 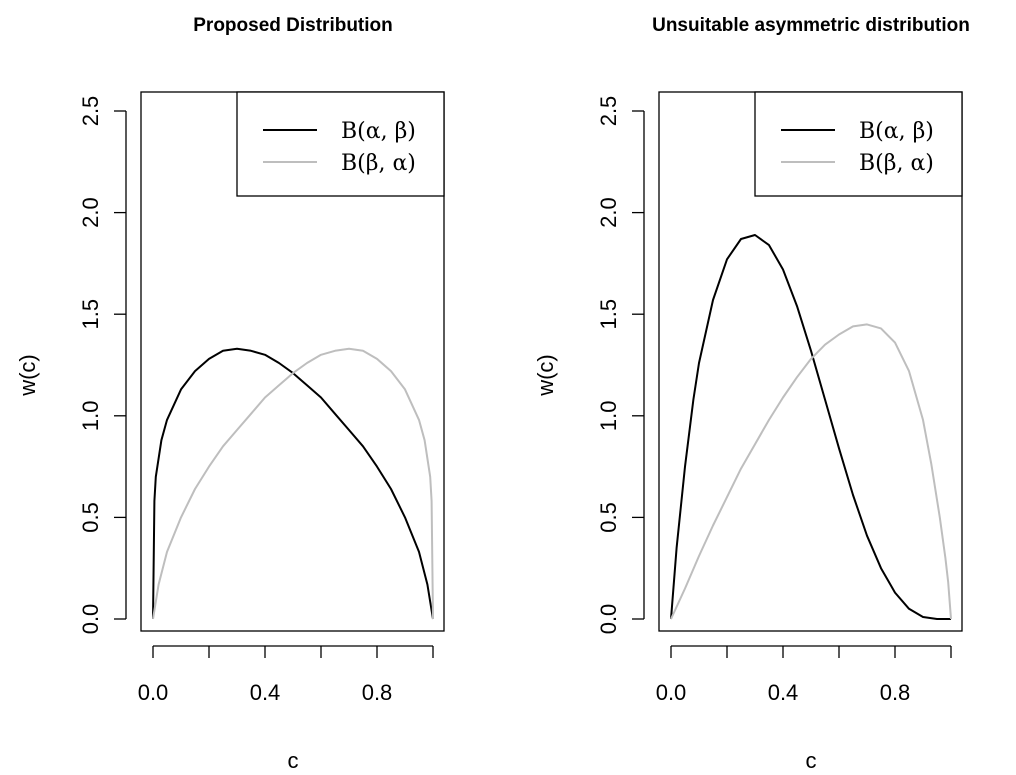 What do you see at coordinates (293, 25) in the screenshot?
I see `chart-title: Proposed Distribution` at bounding box center [293, 25].